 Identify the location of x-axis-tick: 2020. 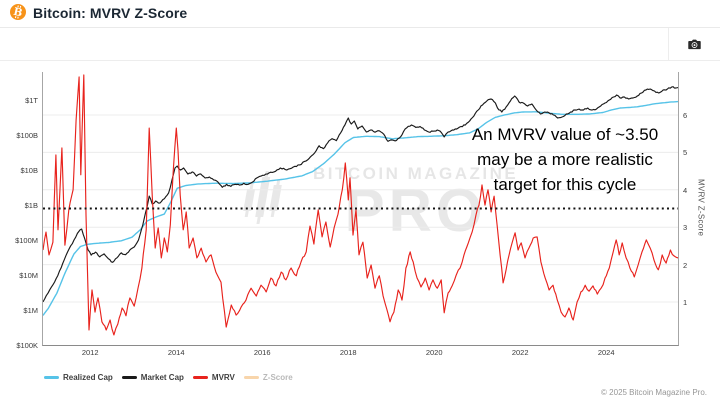
(434, 352).